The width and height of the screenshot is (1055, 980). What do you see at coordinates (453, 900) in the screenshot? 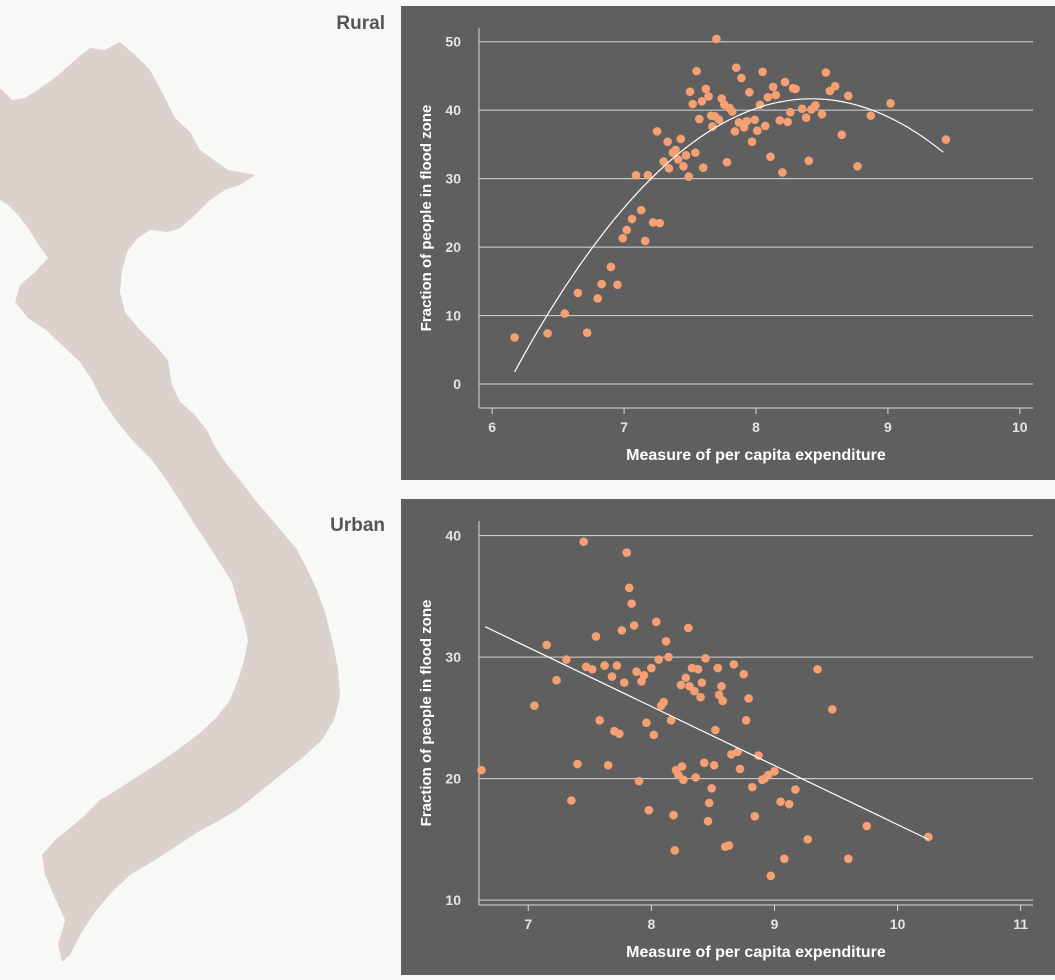
I see `urban-y-tick-label: 10` at bounding box center [453, 900].